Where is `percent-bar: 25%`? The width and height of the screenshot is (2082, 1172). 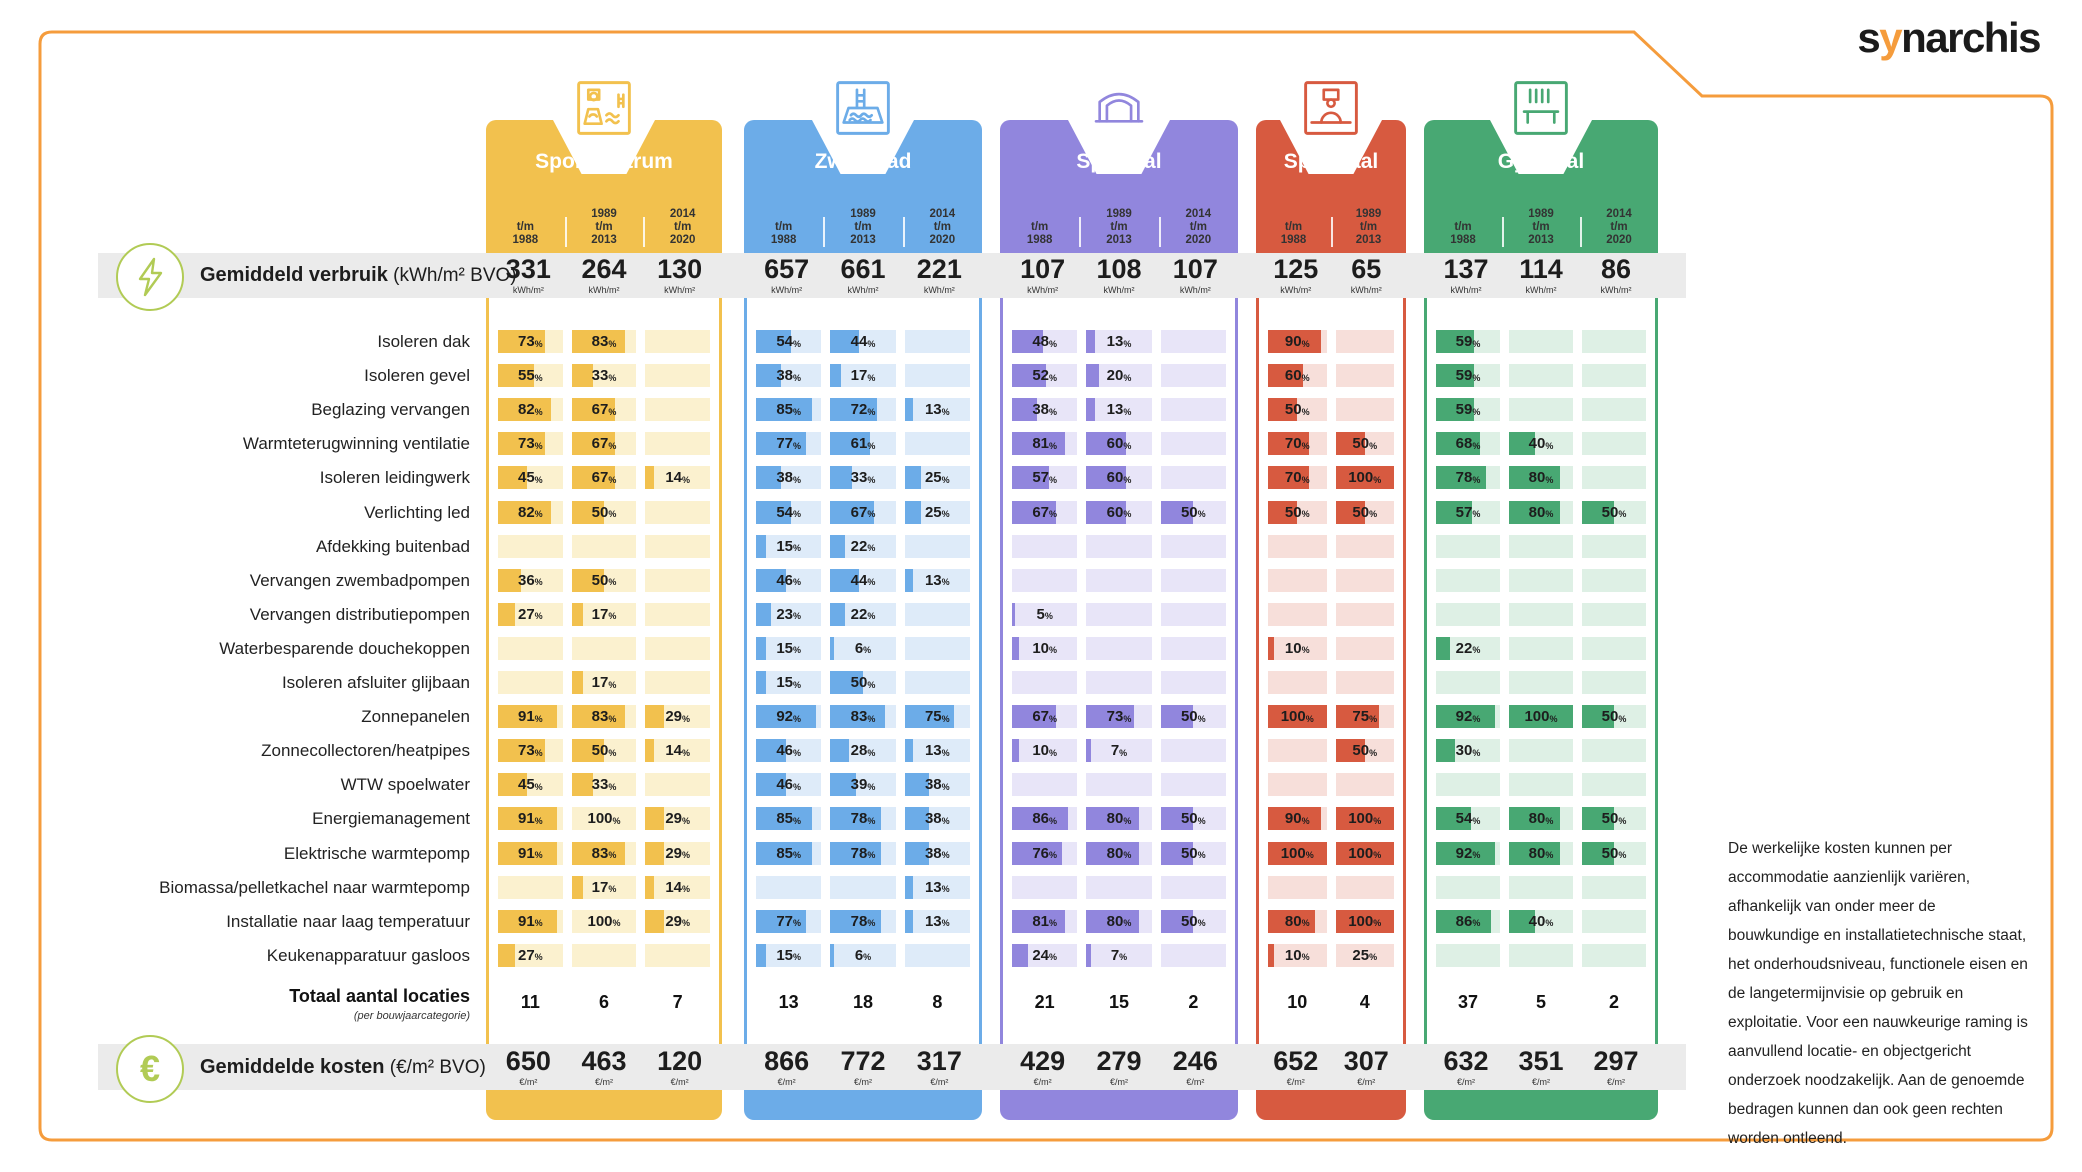
percent-bar: 25% is located at coordinates (1364, 955).